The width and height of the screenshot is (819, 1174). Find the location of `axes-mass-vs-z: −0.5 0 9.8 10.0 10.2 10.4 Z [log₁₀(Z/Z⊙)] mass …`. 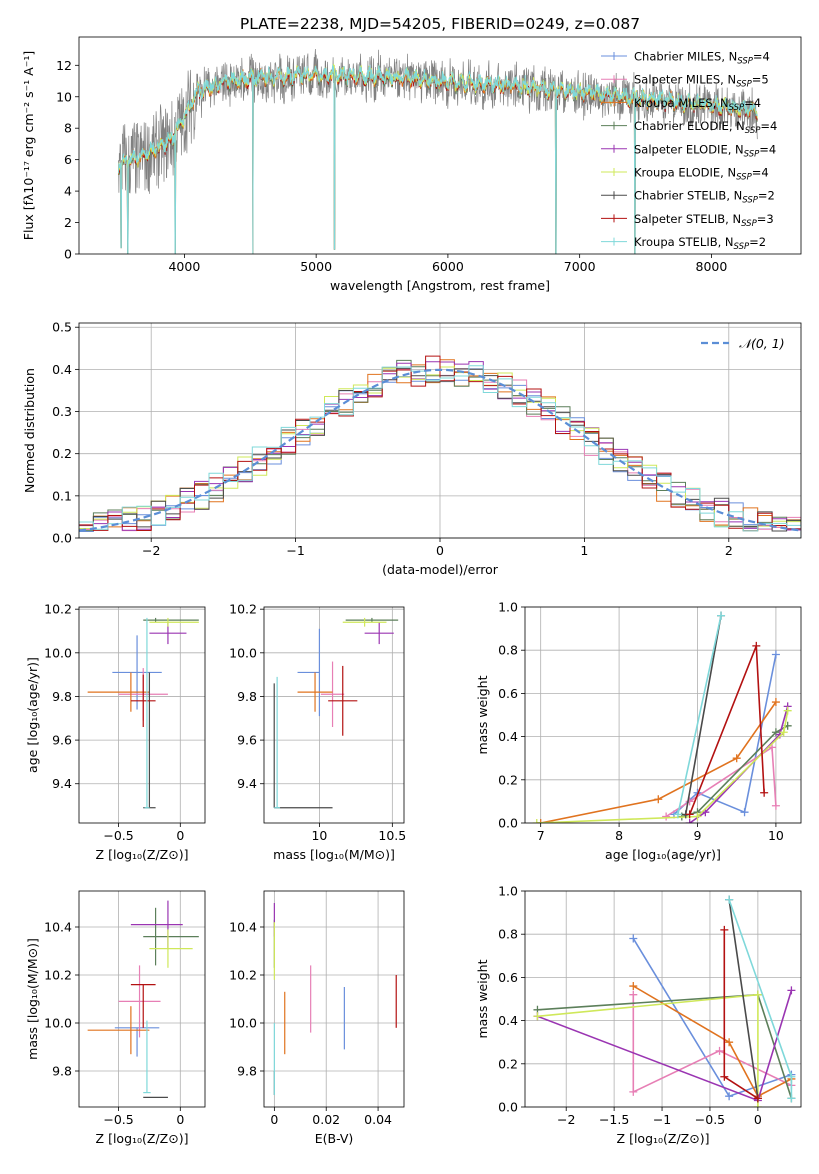

axes-mass-vs-z: −0.5 0 9.8 10.0 10.2 10.4 Z [log₁₀(Z/Z⊙)] mass … is located at coordinates (115, 1018).